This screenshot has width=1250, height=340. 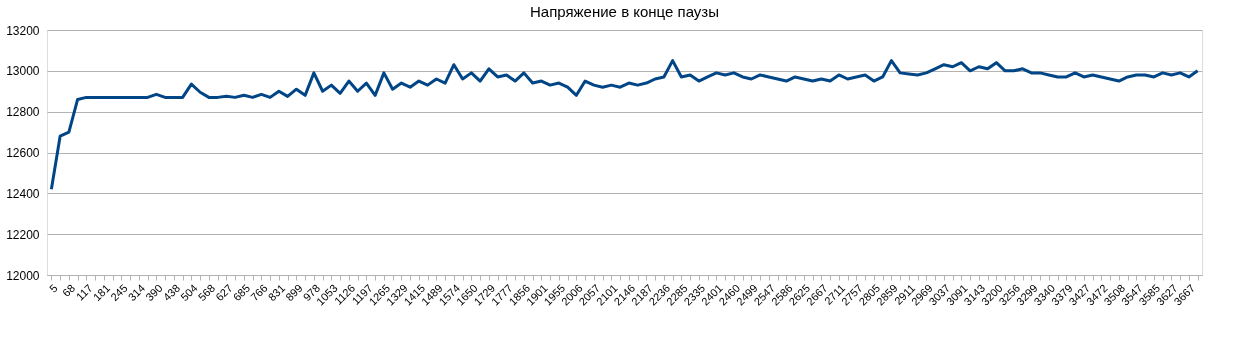 What do you see at coordinates (23, 193) in the screenshot?
I see `y-tick-label: 12400` at bounding box center [23, 193].